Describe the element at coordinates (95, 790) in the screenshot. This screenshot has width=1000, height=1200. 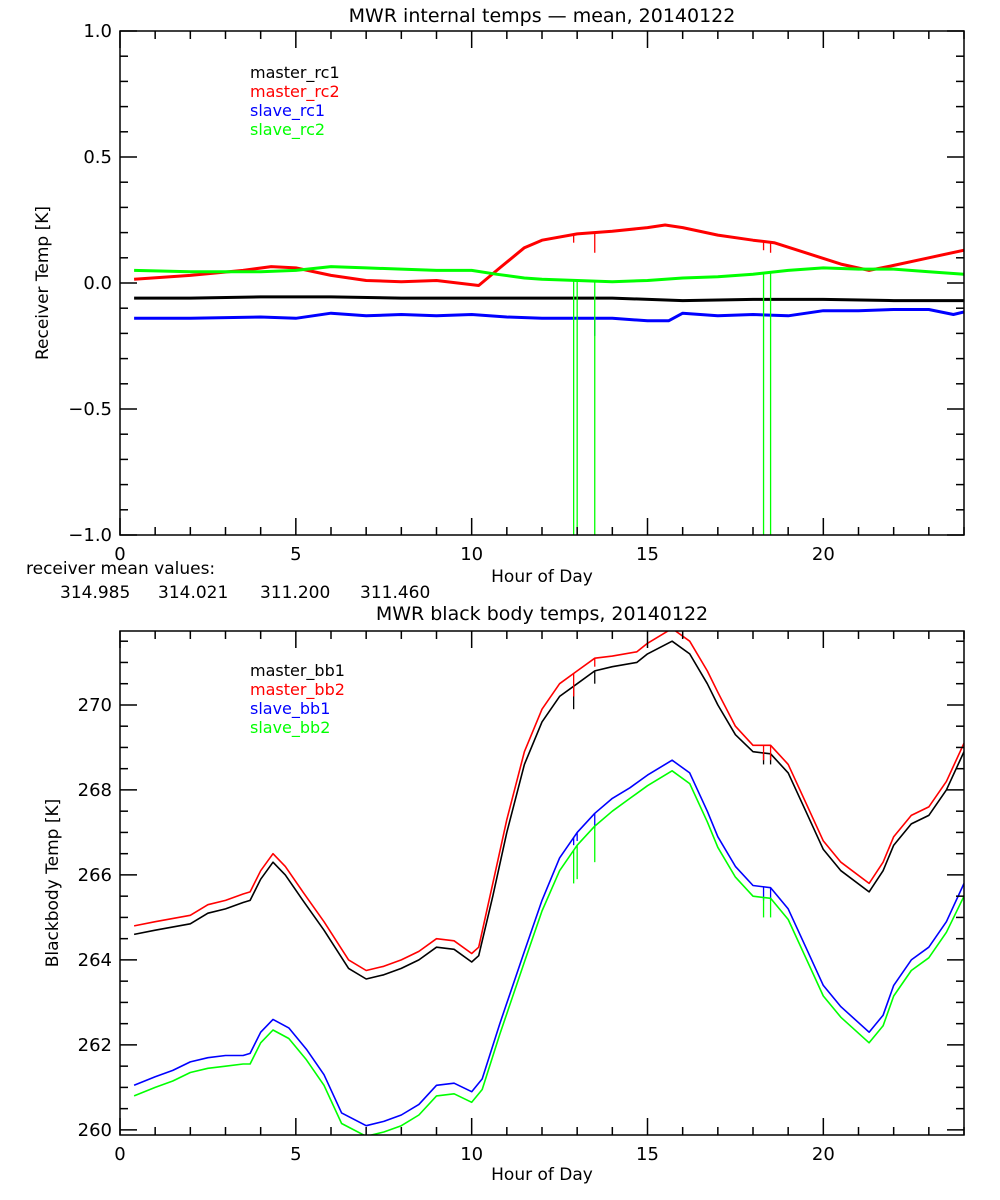
I see `y-tick-label: 268` at that location.